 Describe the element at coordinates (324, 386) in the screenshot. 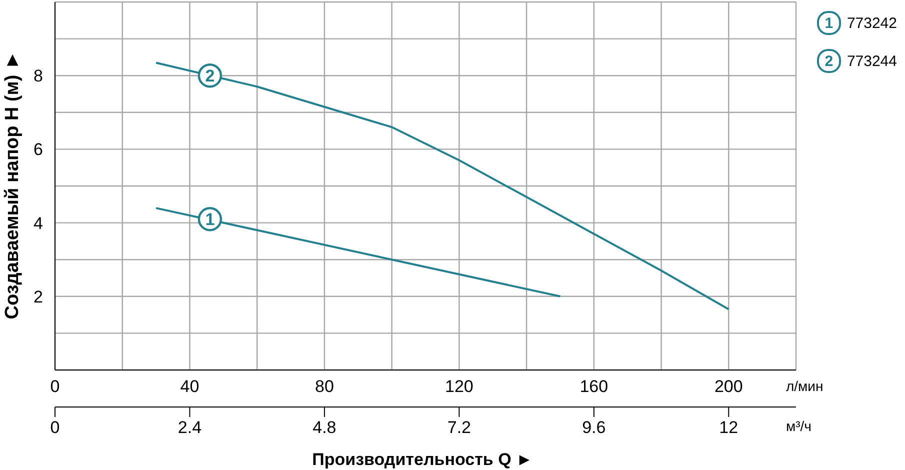

I see `x-tick-label: 80` at that location.